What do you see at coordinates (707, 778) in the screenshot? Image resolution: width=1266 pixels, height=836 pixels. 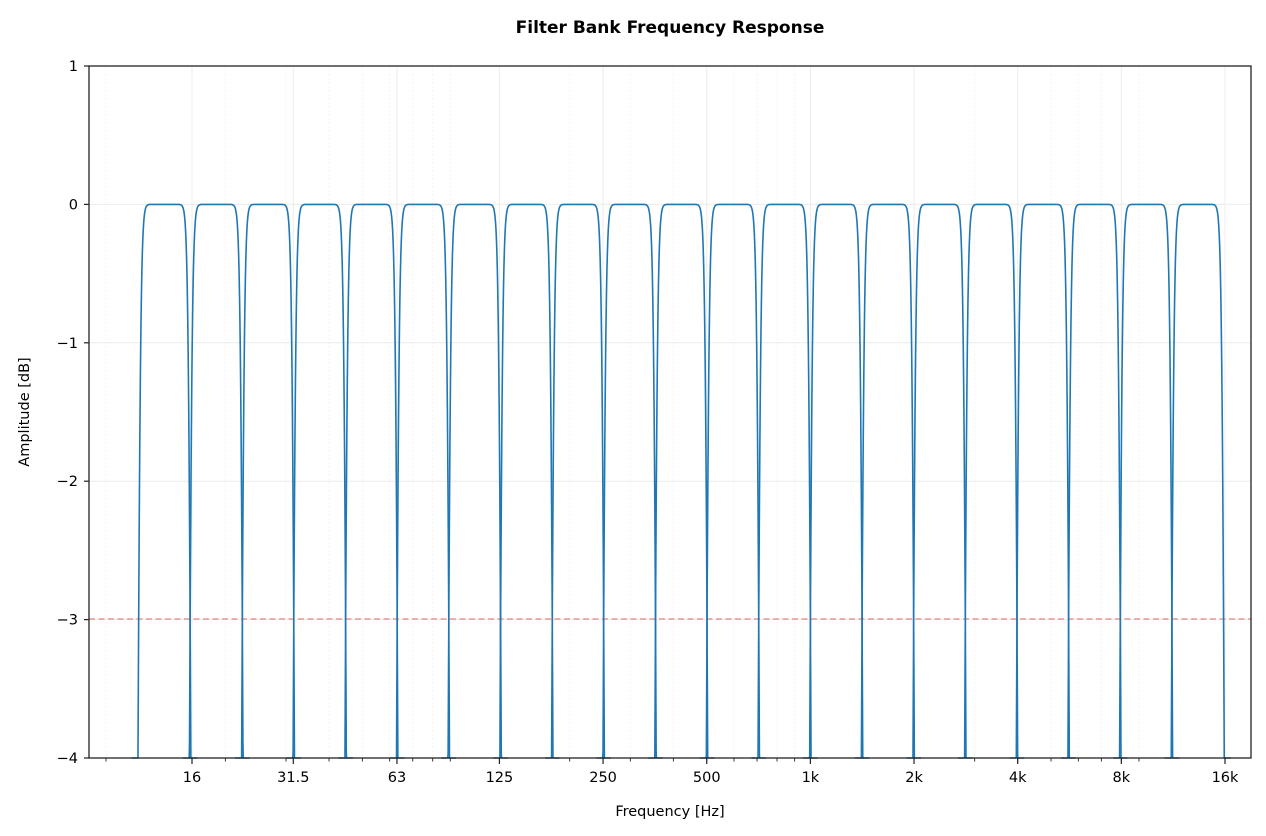 I see `x-tick-label: 500` at bounding box center [707, 778].